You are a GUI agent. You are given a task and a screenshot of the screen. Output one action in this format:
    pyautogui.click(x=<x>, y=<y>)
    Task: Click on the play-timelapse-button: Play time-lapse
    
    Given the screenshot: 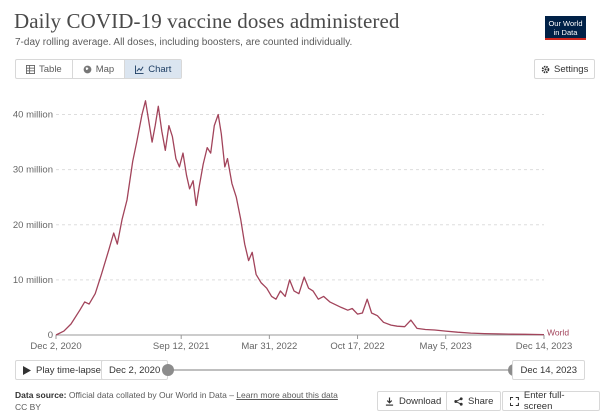 What is the action you would take?
    pyautogui.click(x=62, y=370)
    